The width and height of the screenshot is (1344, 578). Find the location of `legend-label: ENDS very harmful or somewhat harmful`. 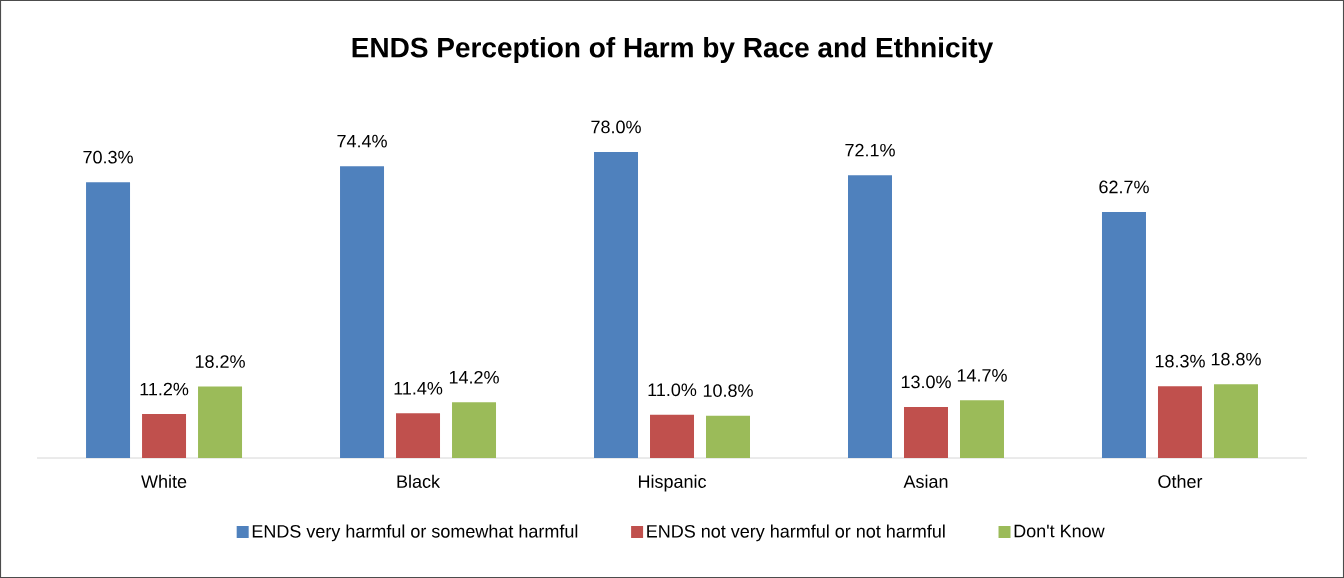

legend-label: ENDS very harmful or somewhat harmful is located at coordinates (415, 533).